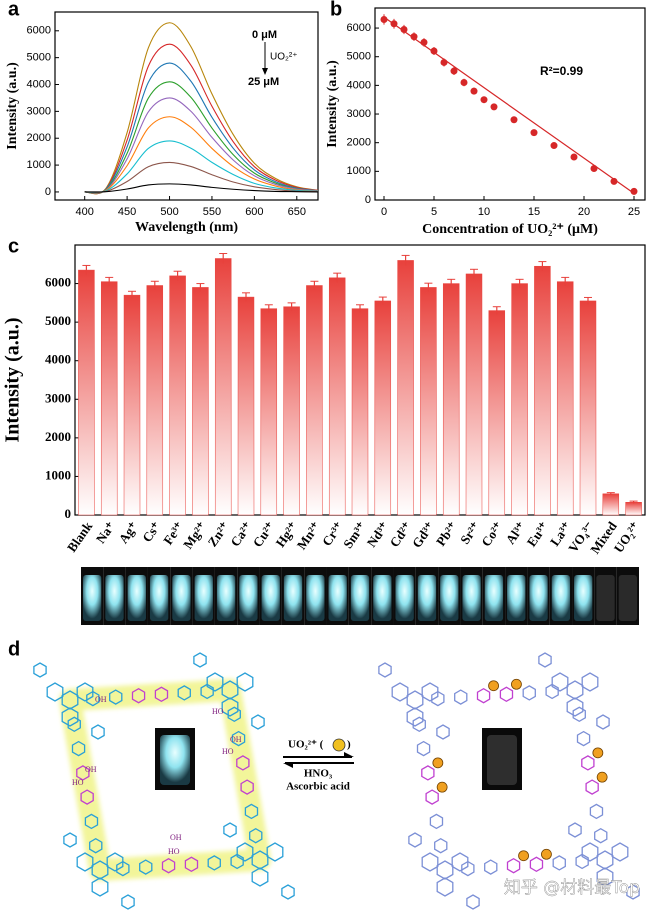  Describe the element at coordinates (58, 397) in the screenshot. I see `y-tick-label: 3000` at that location.